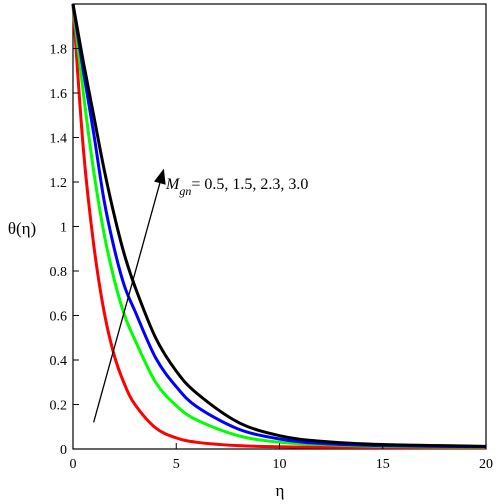  I want to click on y-tick-label: 1.6, so click(59, 94).